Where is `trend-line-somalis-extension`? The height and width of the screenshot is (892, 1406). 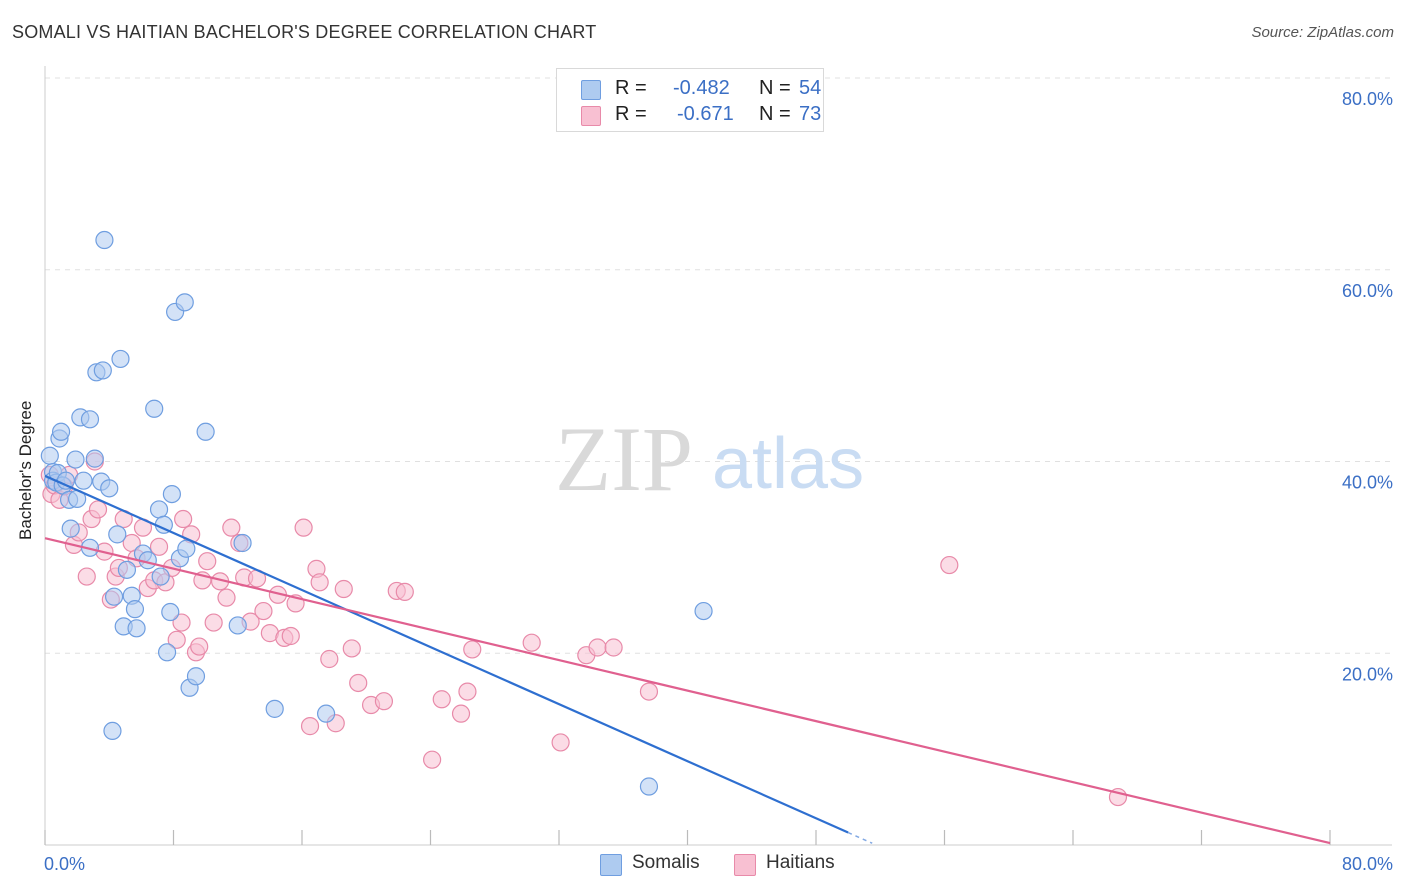 trend-line-somalis-extension is located at coordinates (860, 837).